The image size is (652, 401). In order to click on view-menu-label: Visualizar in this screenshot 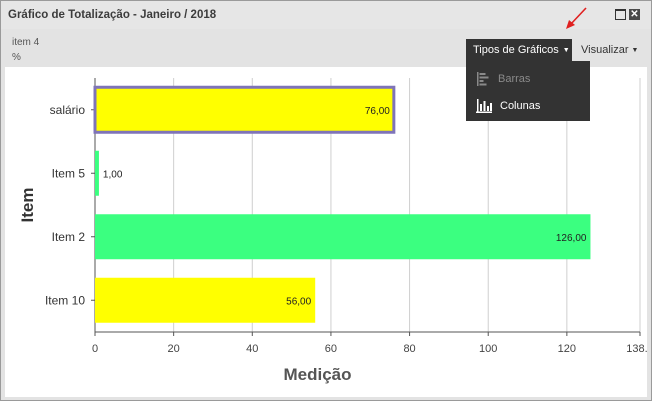, I will do `click(605, 50)`.